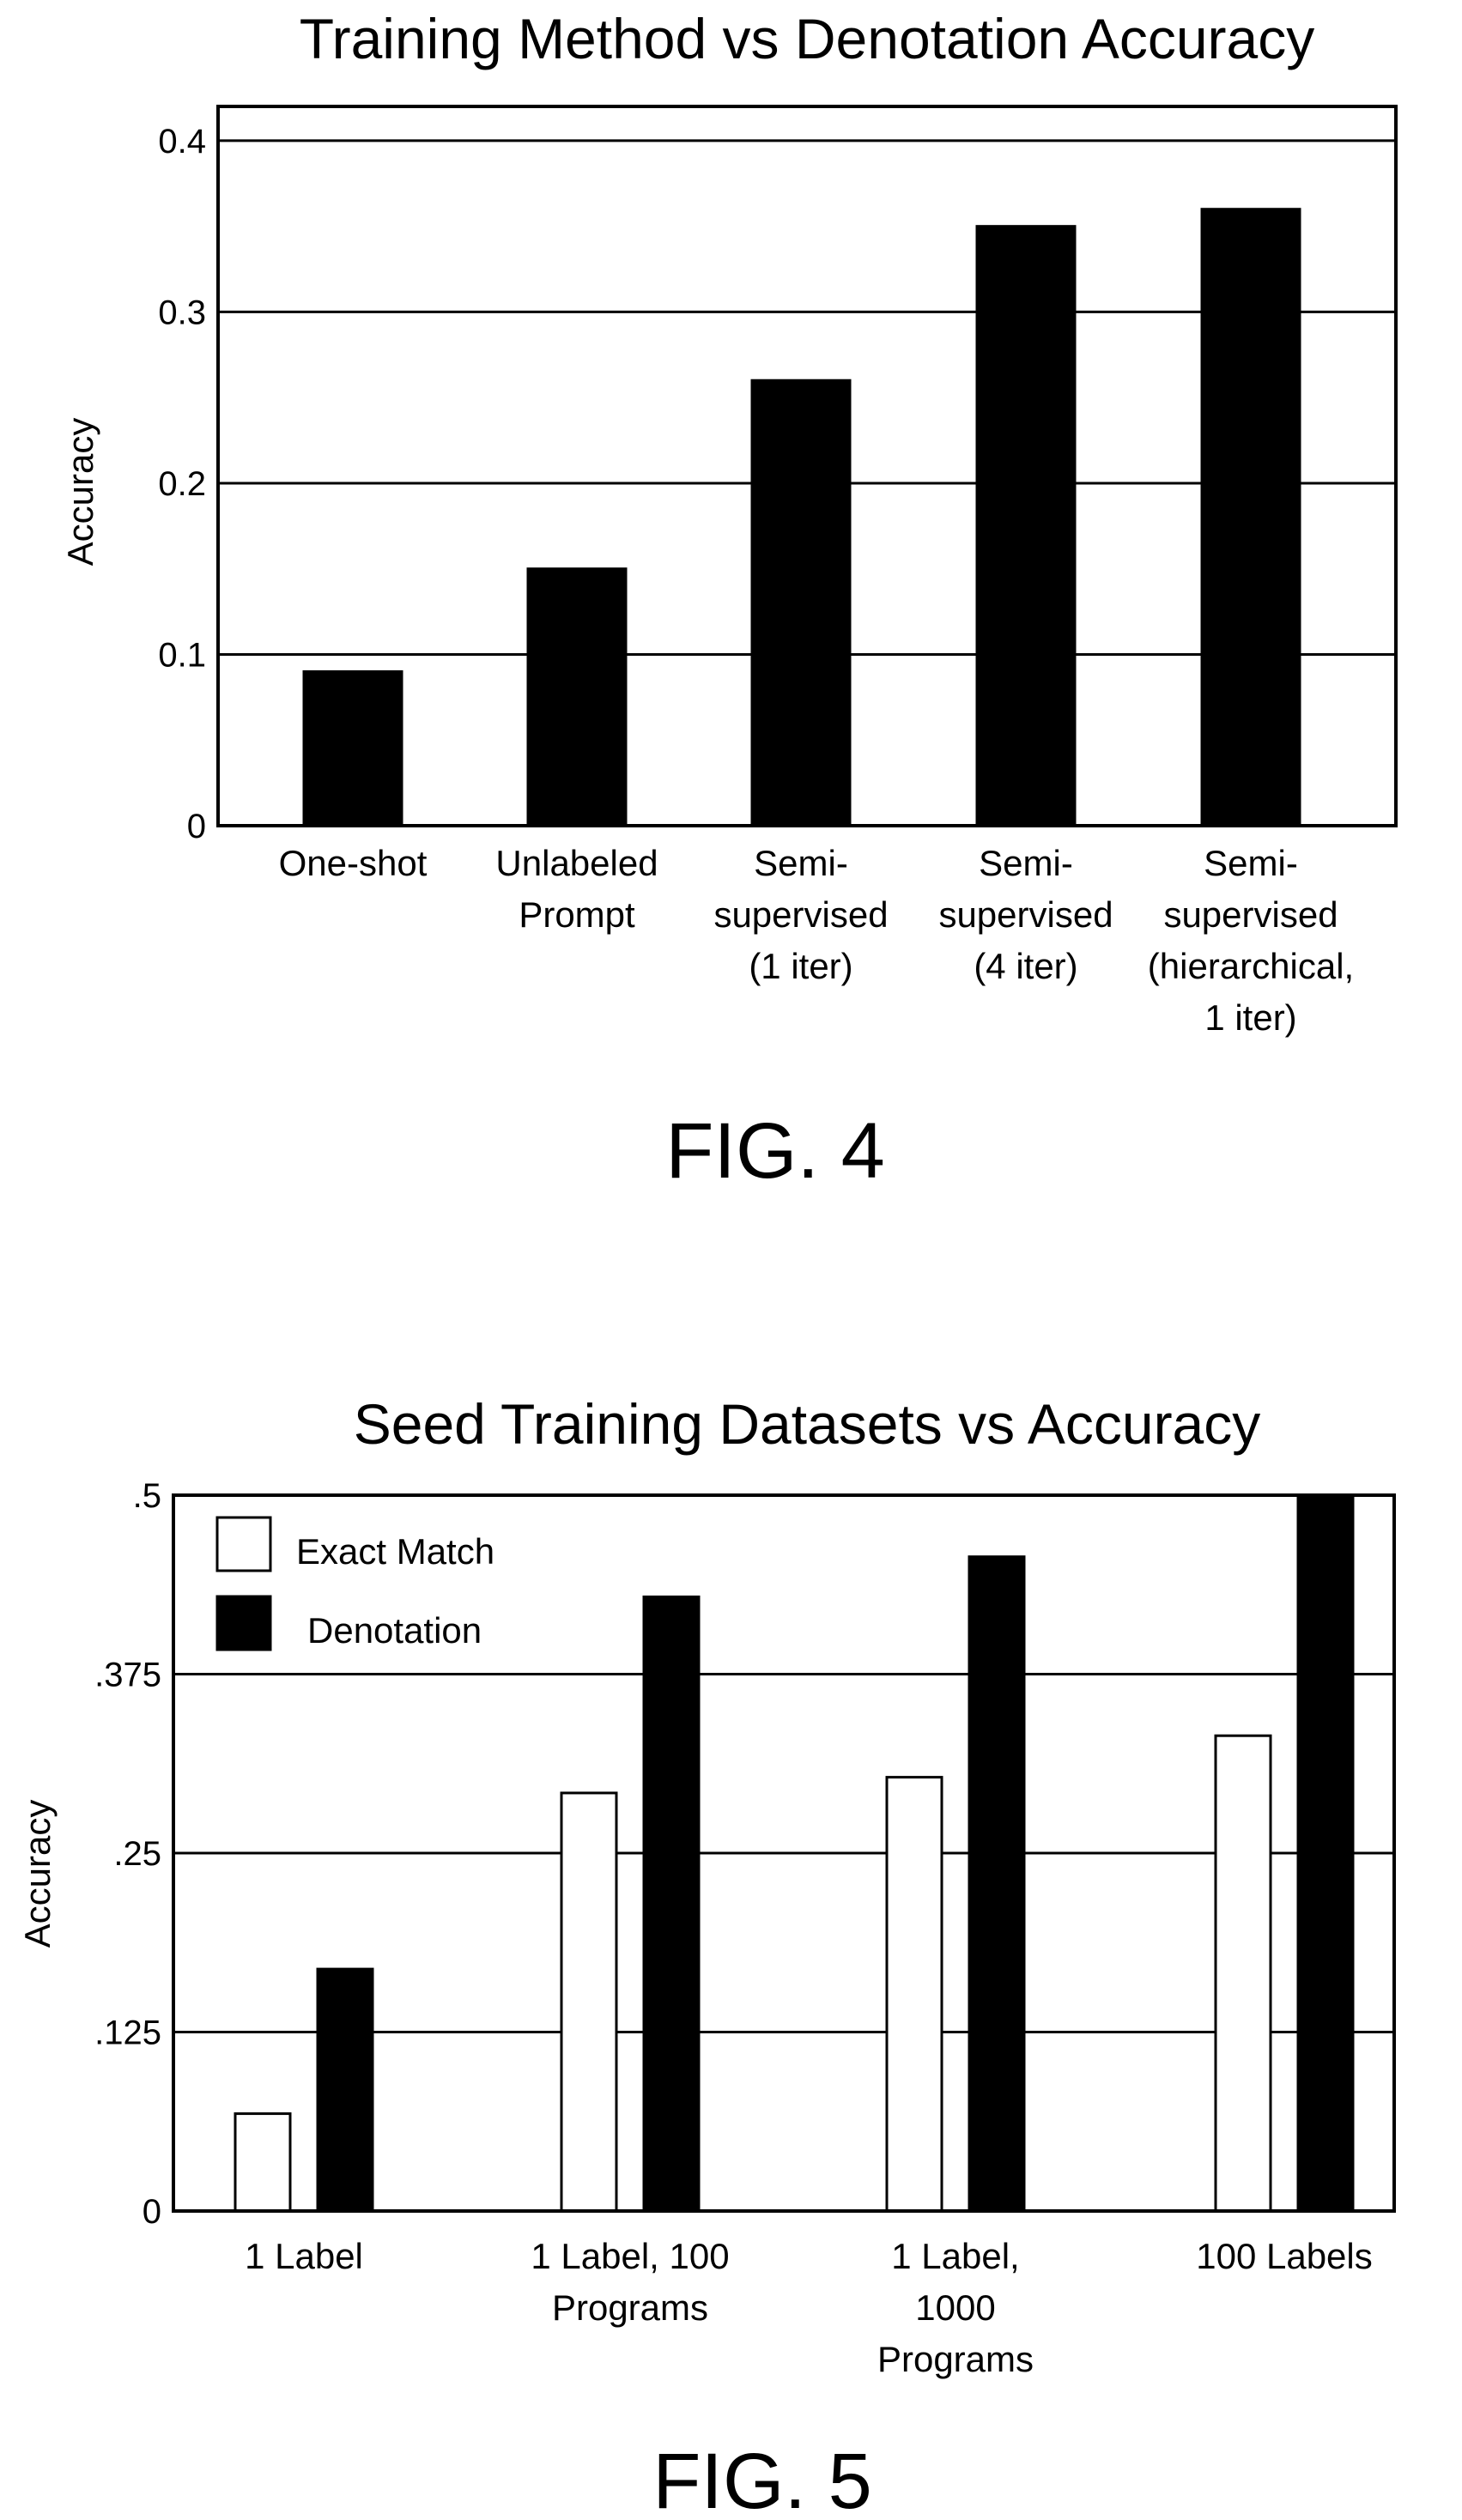 This screenshot has width=1462, height=2520. I want to click on fig5-y-tick-labels: 0 .125 .25 .375 .5, so click(127, 1854).